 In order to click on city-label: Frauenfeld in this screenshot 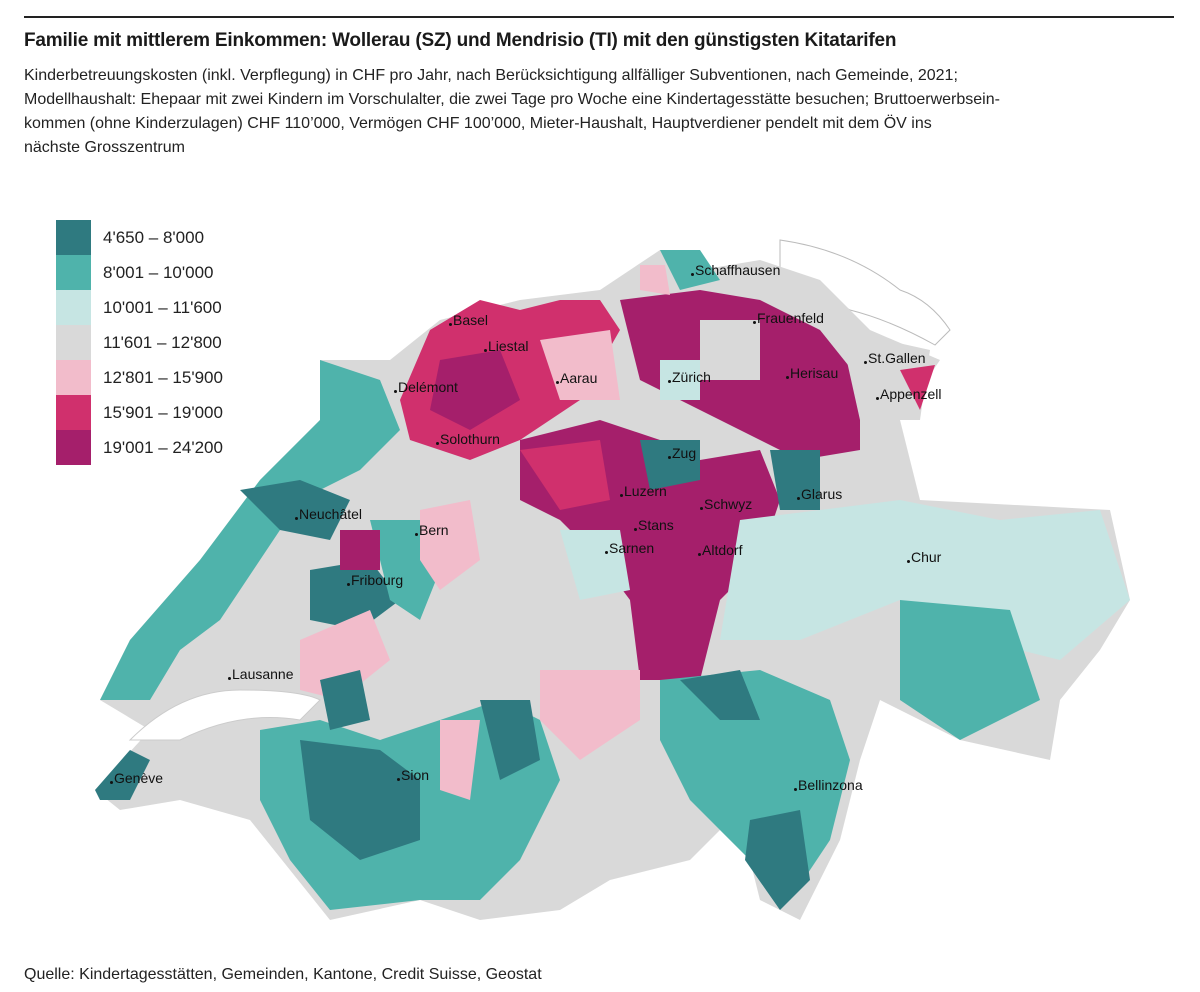, I will do `click(788, 318)`.